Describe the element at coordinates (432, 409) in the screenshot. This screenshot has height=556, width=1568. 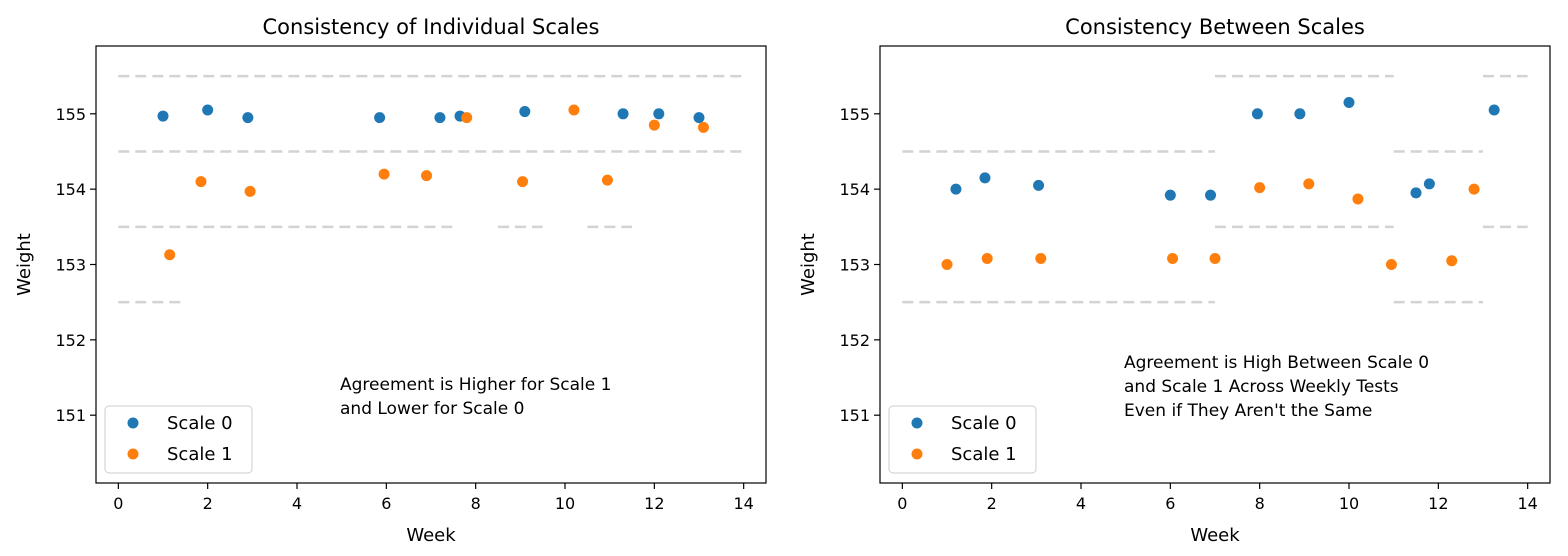
I see `annotation-line: and Lower for Scale 0` at that location.